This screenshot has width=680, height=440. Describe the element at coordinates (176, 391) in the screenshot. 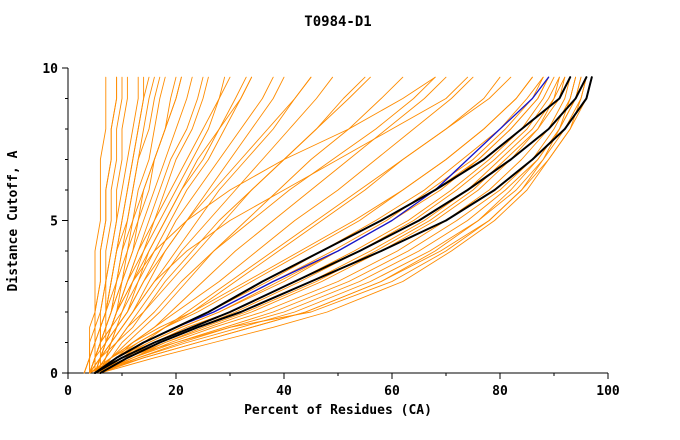

I see `x-tick-label: 20` at that location.